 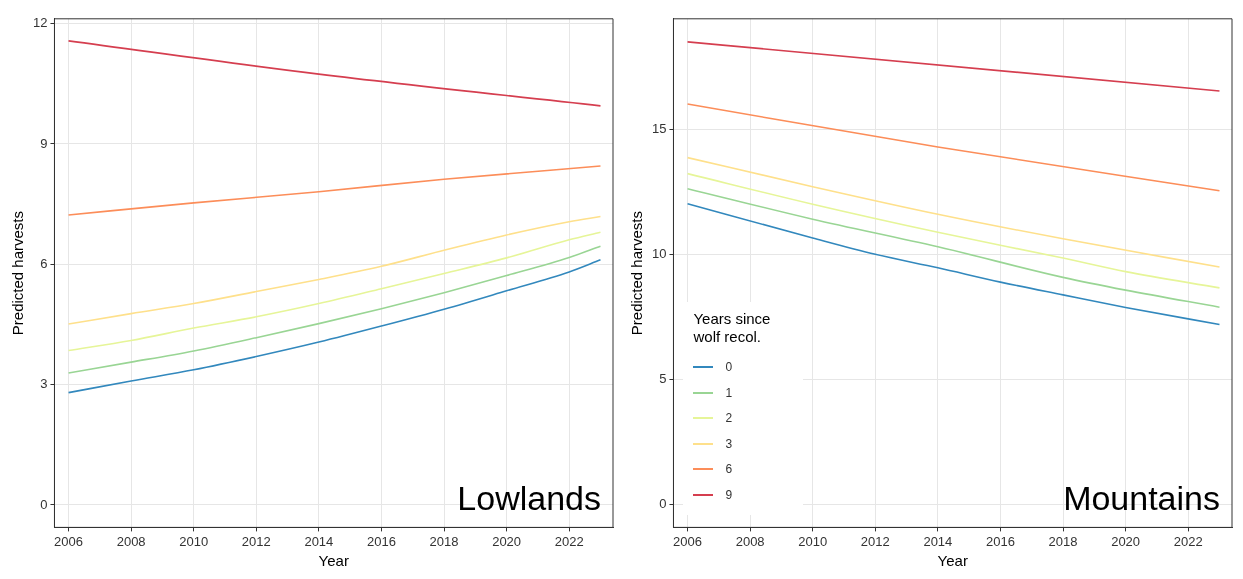 What do you see at coordinates (1141, 497) in the screenshot?
I see `annotation: Mountains` at bounding box center [1141, 497].